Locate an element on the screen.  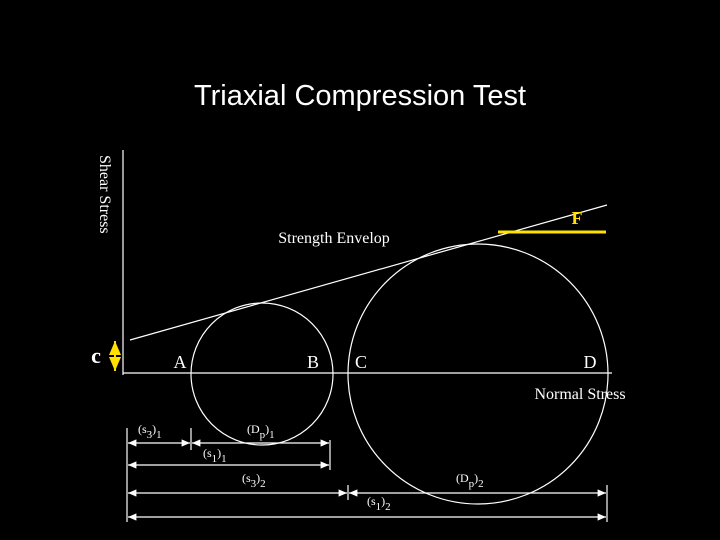
point-label: A is located at coordinates (180, 362).